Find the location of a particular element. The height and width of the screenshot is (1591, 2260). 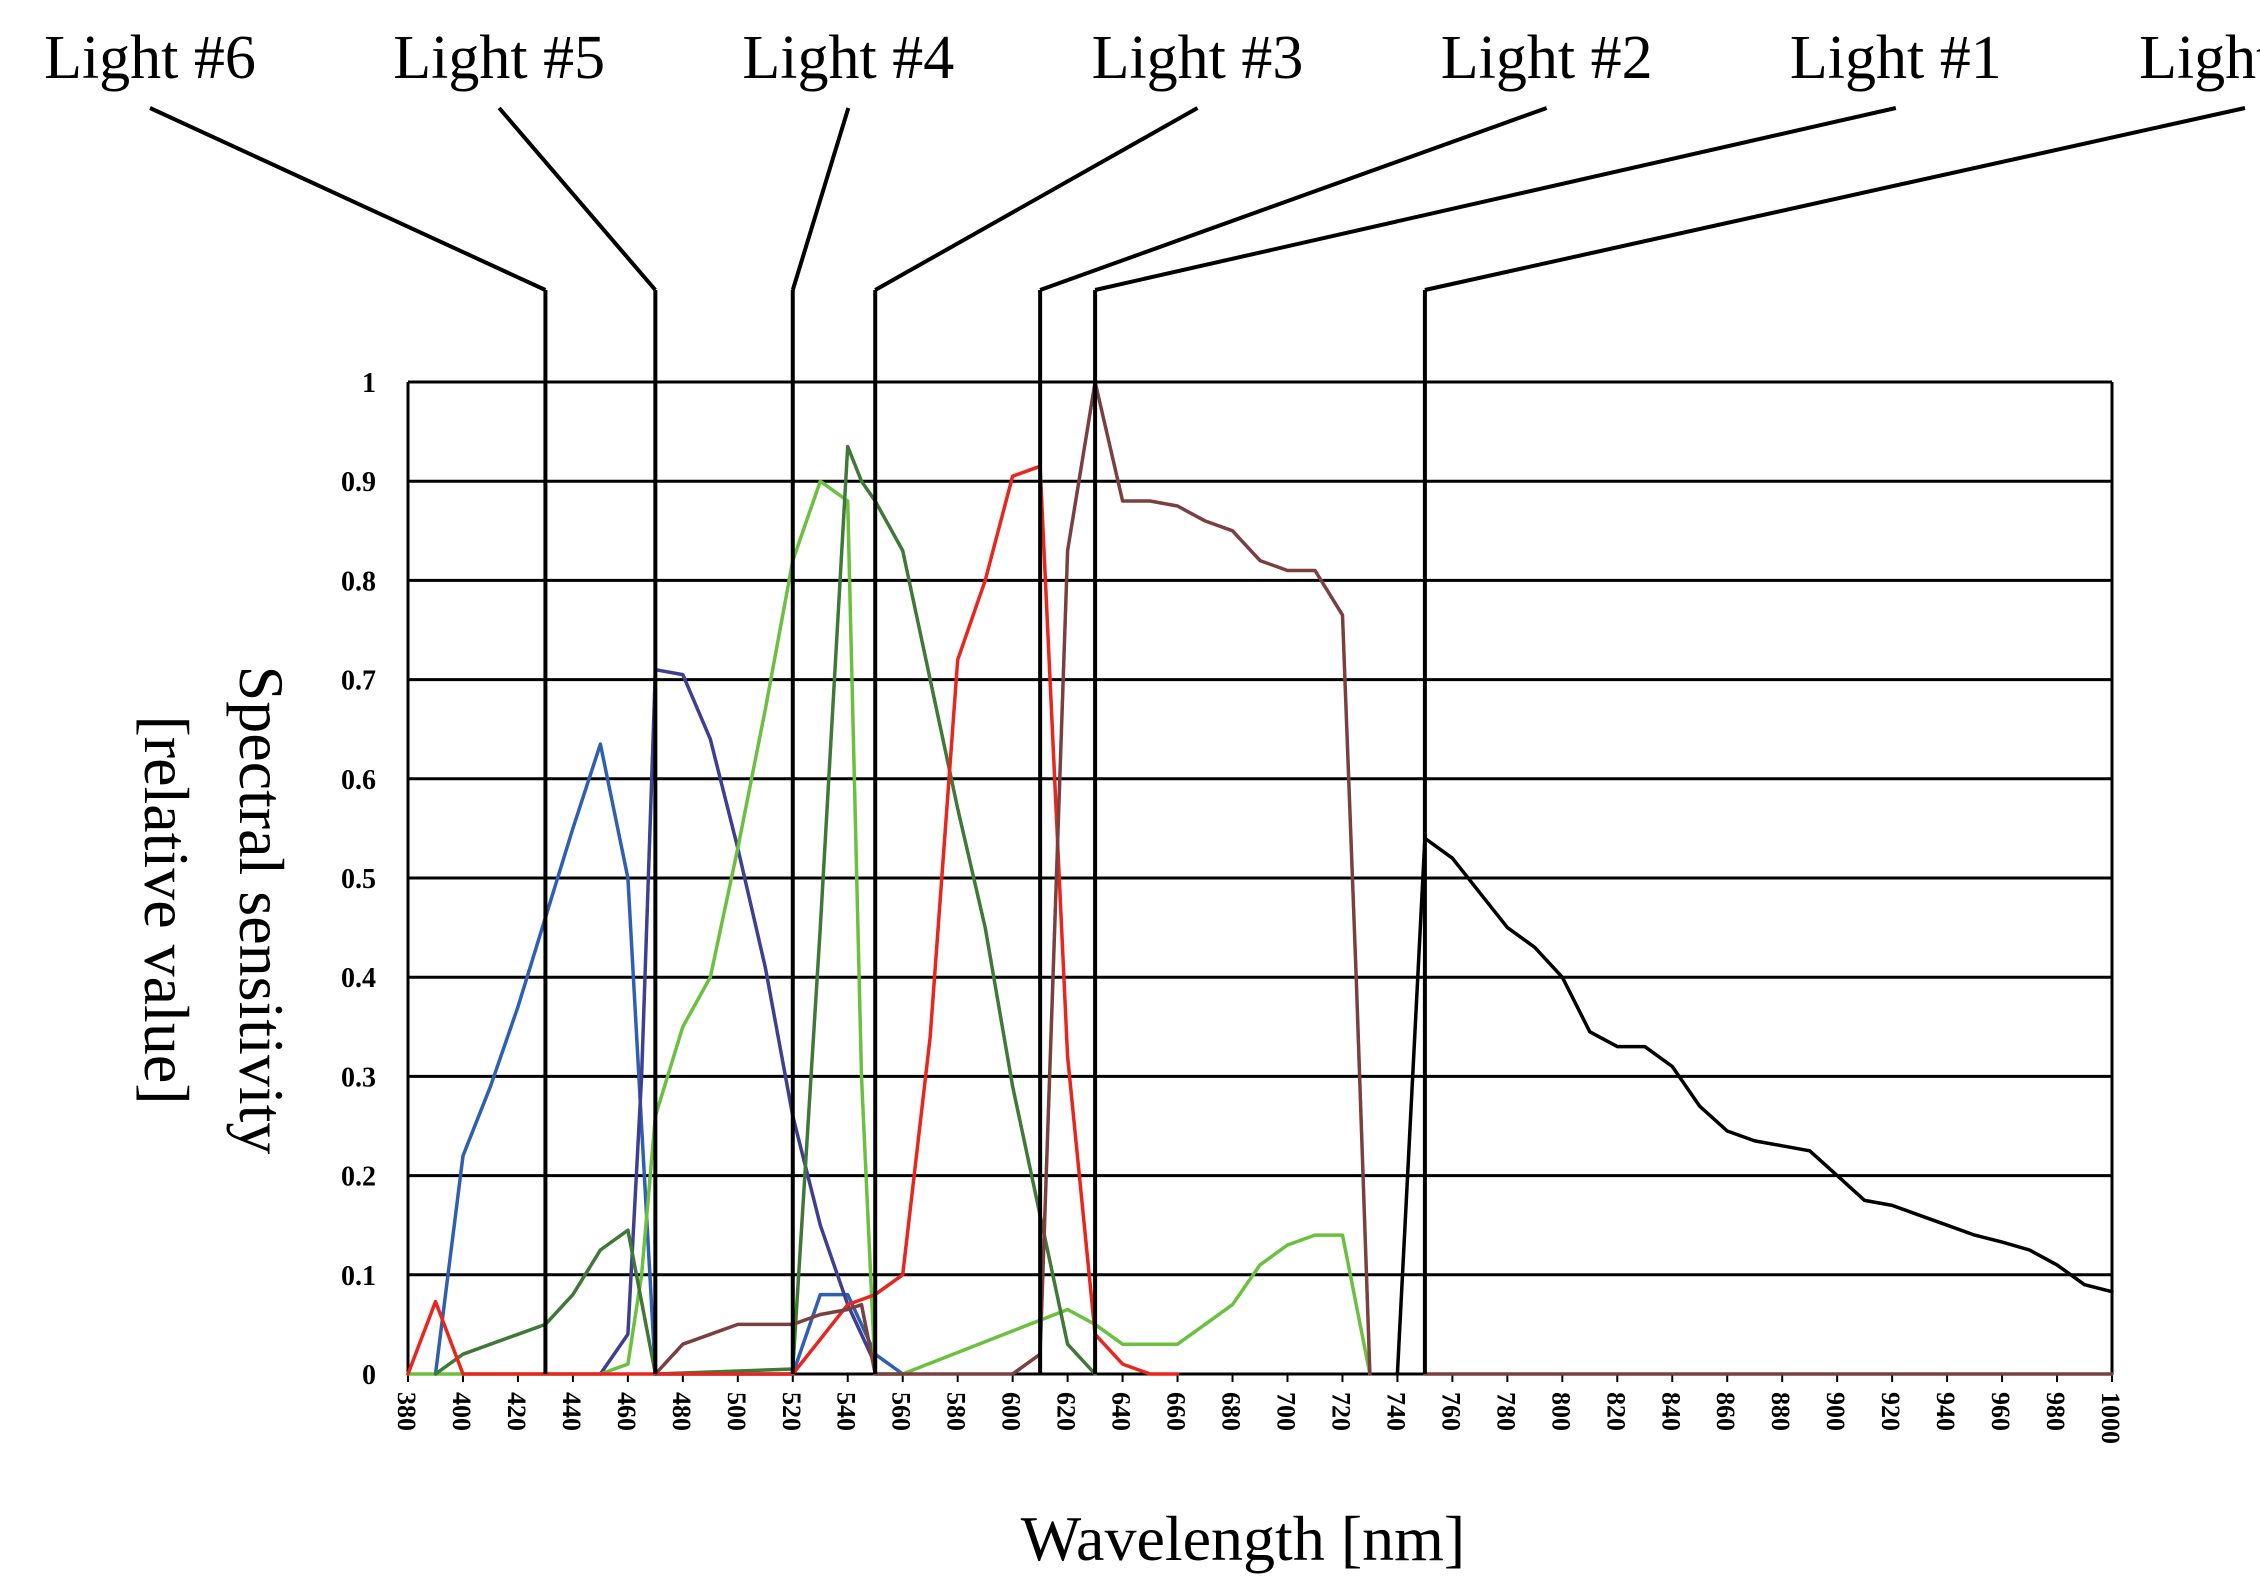

light-label: Light #5 is located at coordinates (499, 58).